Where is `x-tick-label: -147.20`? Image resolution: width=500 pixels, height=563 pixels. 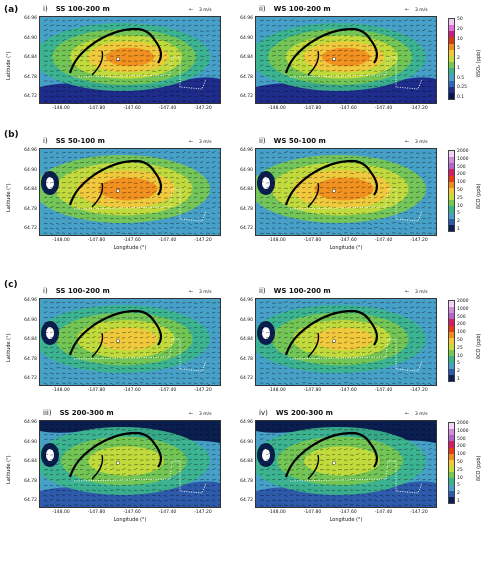
x-tick-label: -147.20 is located at coordinates (203, 390).